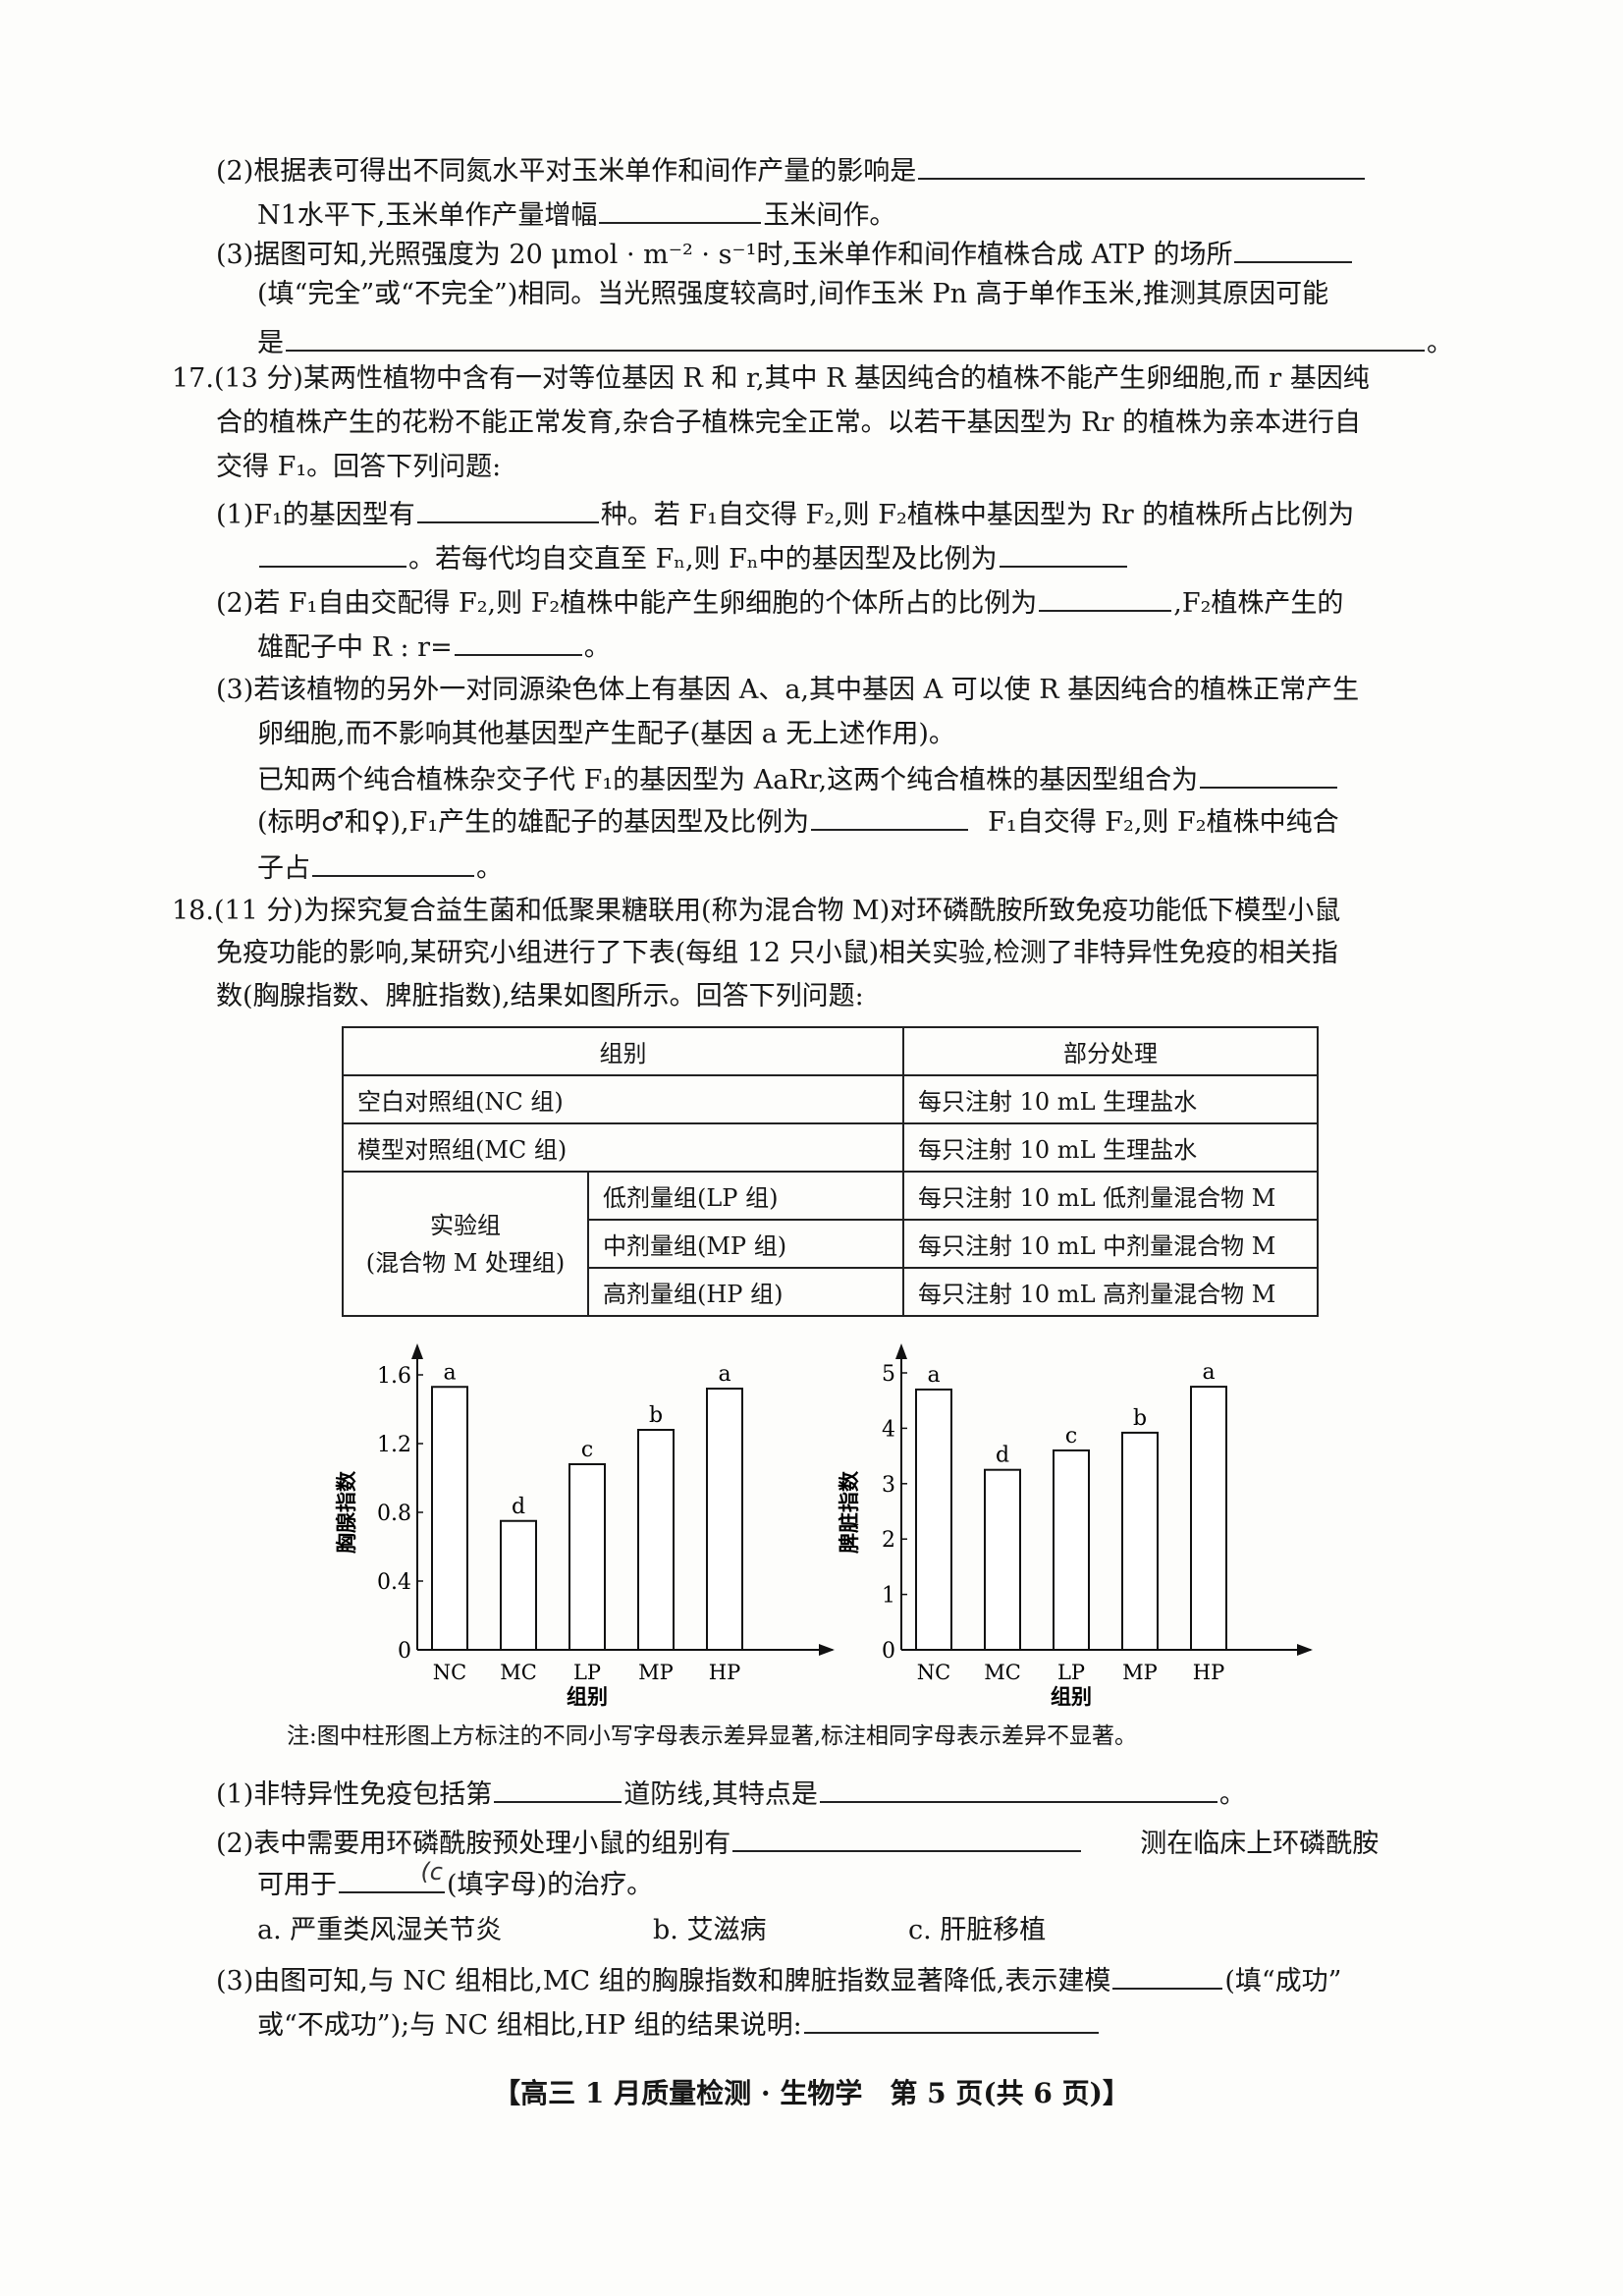 The height and width of the screenshot is (2296, 1623). What do you see at coordinates (355, 647) in the screenshot?
I see `text: 雄配子中 R : r=` at bounding box center [355, 647].